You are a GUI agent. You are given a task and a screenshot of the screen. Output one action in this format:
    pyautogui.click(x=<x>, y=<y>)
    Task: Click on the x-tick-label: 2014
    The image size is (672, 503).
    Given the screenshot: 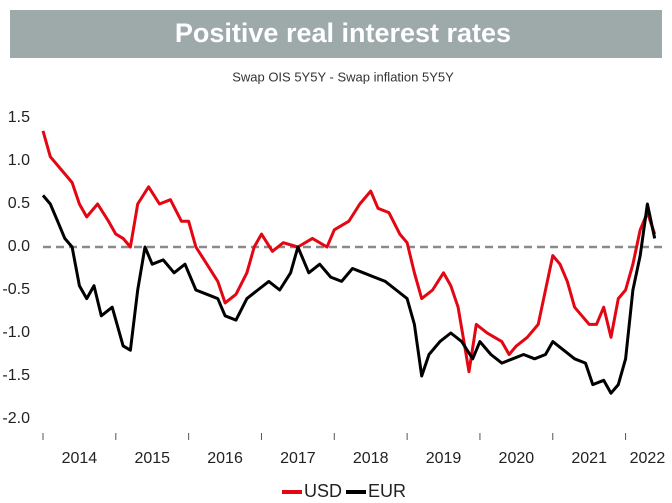 What is the action you would take?
    pyautogui.click(x=80, y=458)
    